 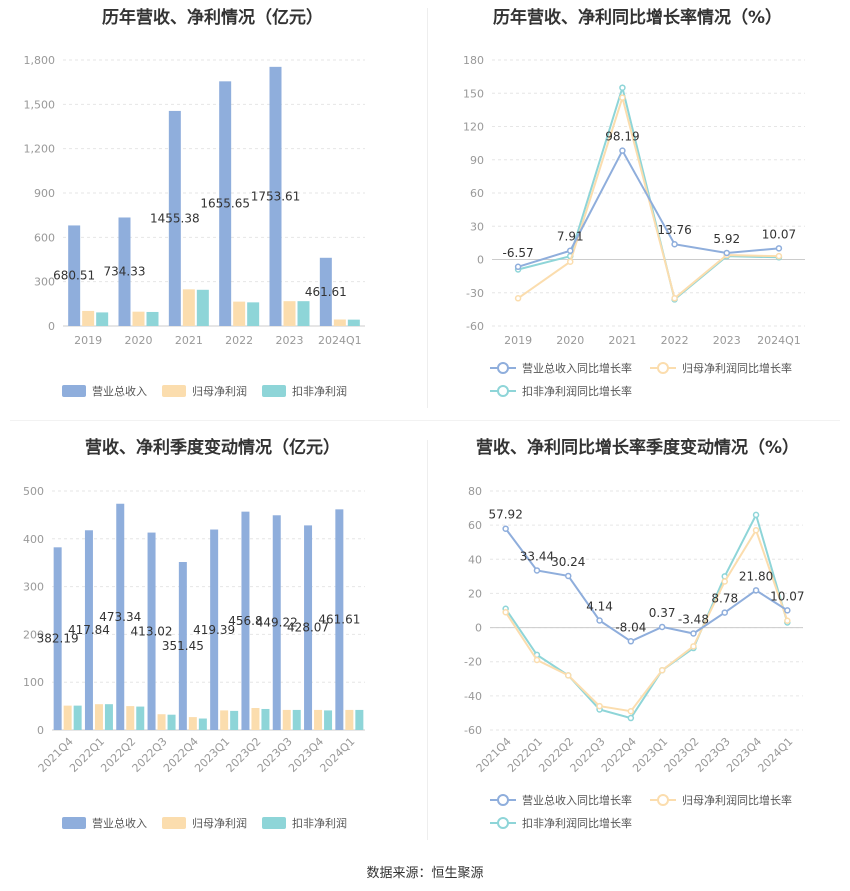 I want to click on data-label: 351.45, so click(x=183, y=646).